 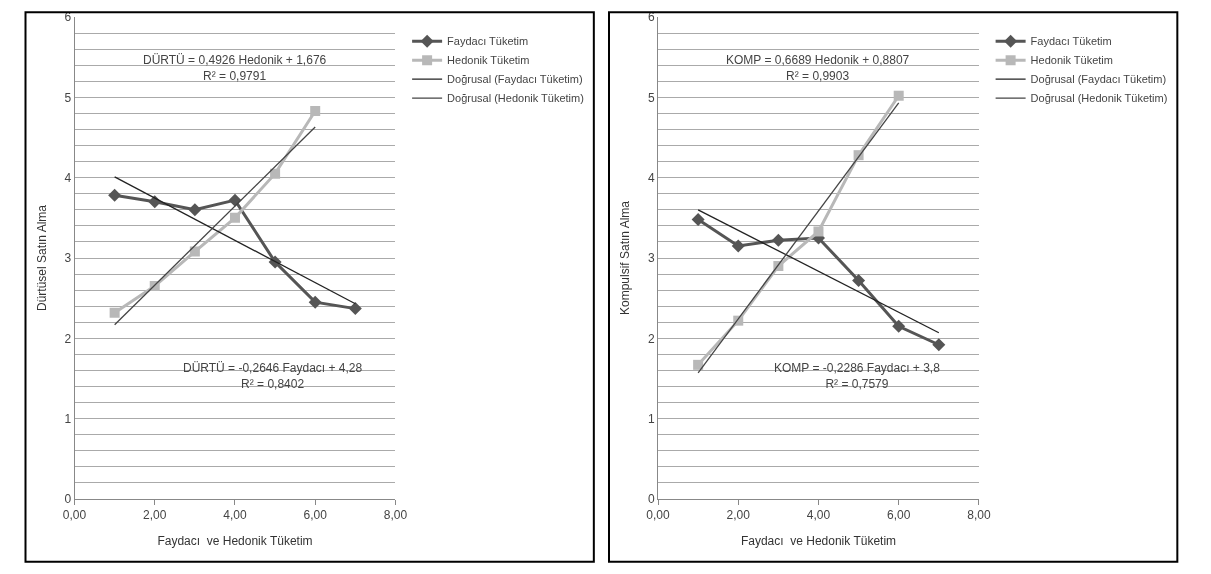 I want to click on annotation: DÜRTÜ = 0,4926 Hedonik + 1,676 R² = 0,9791, so click(x=235, y=68).